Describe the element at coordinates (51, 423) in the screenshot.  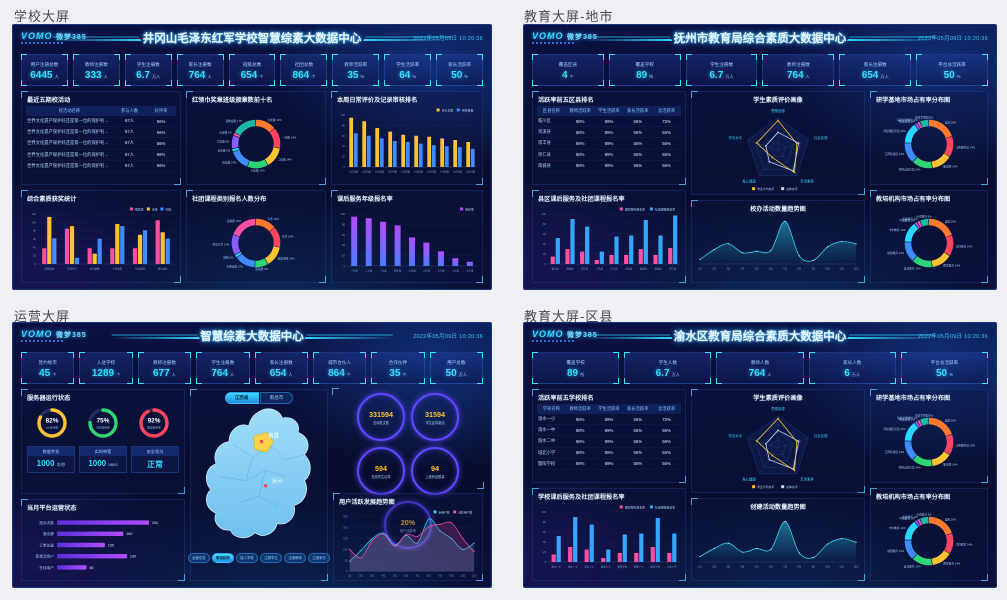
I see `gauge-cpu使用率: 82%cpu使用率` at that location.